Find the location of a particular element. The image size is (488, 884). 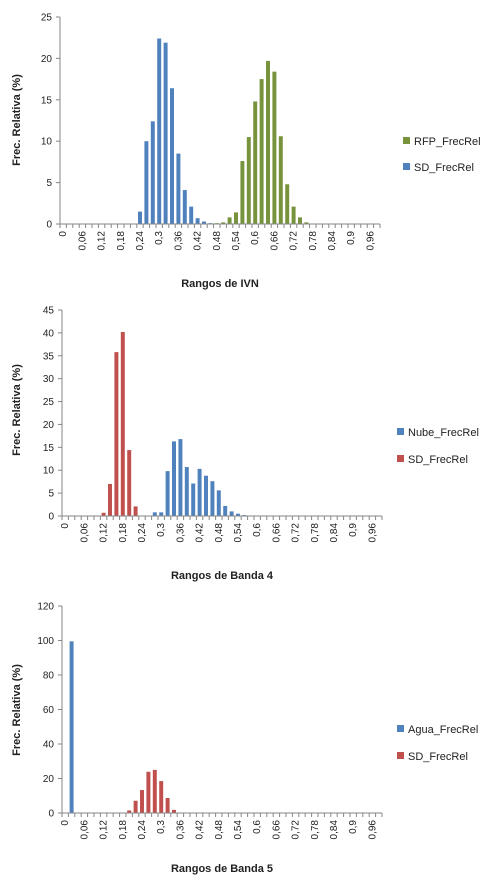

legend-swatch-agua is located at coordinates (400, 728).